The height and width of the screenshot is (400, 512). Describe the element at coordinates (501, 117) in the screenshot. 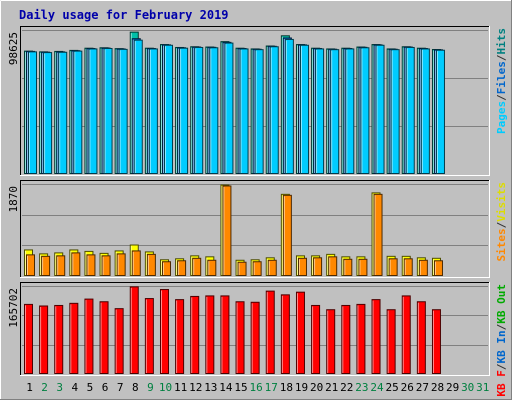

I see `legend-entry: Pages` at that location.